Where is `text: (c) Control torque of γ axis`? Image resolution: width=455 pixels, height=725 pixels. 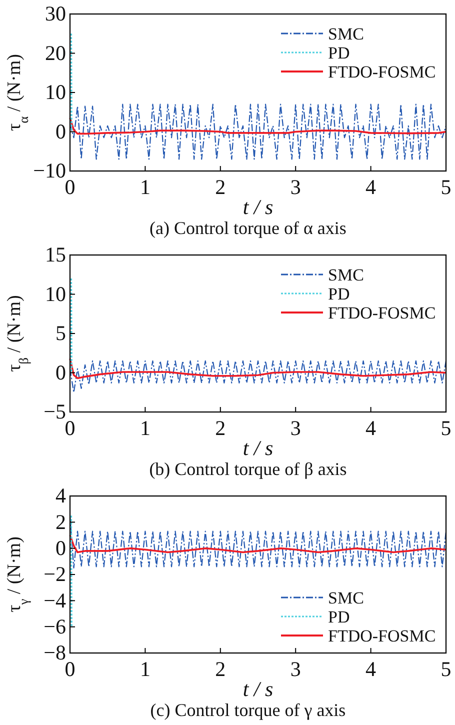
text: (c) Control torque of γ axis is located at coordinates (248, 710).